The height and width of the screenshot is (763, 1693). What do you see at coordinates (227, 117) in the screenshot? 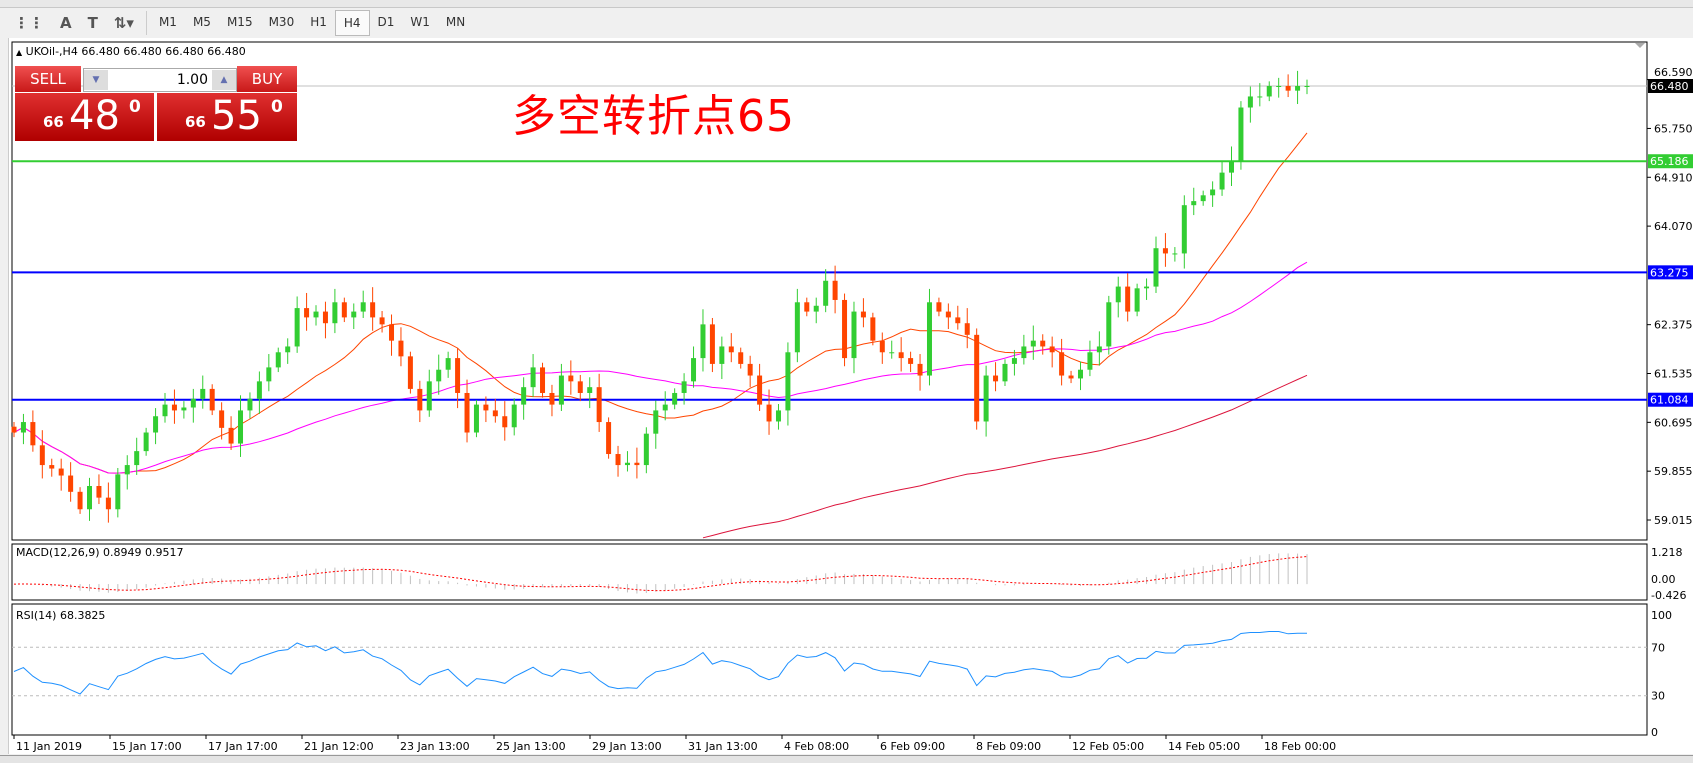
I see `buy-price-button: 66 55 0` at bounding box center [227, 117].